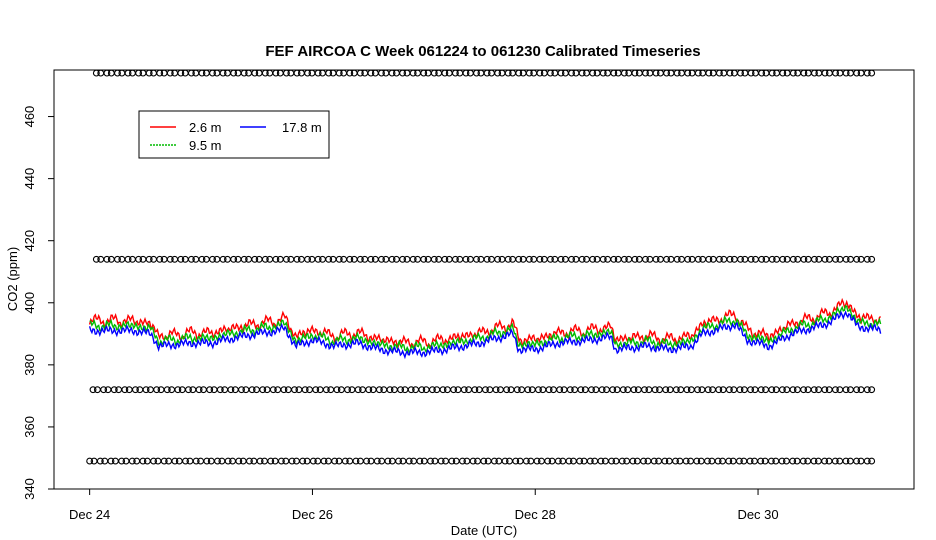 The height and width of the screenshot is (540, 936). I want to click on y-tick-label: 380, so click(29, 365).